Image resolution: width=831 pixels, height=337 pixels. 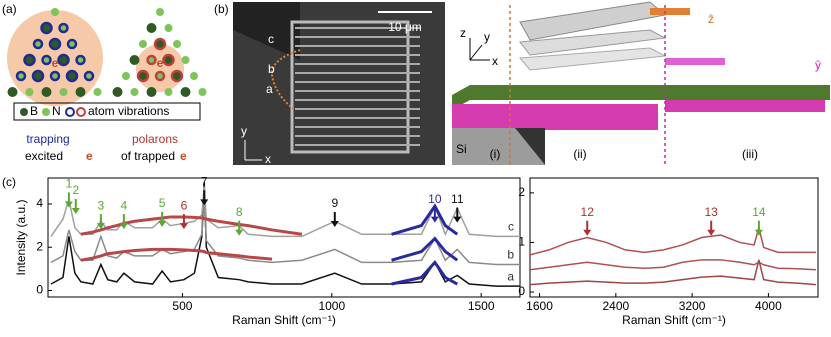 I want to click on sem-shadow, so click(x=266, y=31).